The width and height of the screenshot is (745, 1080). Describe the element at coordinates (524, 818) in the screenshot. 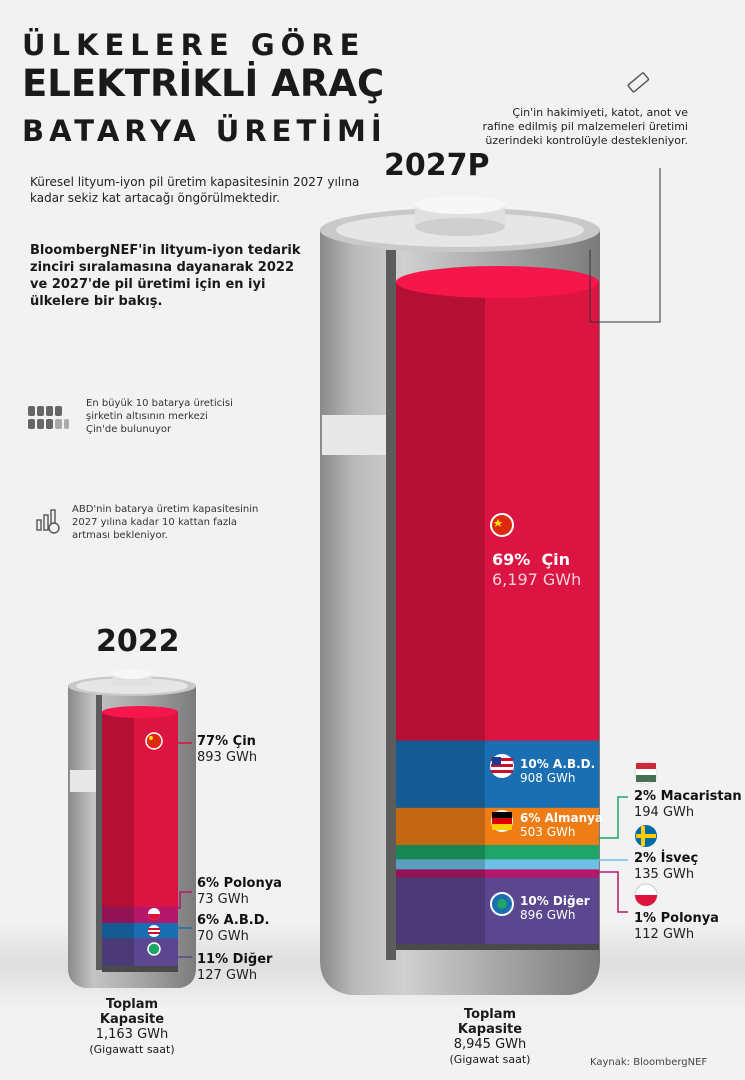

I see `label-2027-germany-percent: 6` at that location.